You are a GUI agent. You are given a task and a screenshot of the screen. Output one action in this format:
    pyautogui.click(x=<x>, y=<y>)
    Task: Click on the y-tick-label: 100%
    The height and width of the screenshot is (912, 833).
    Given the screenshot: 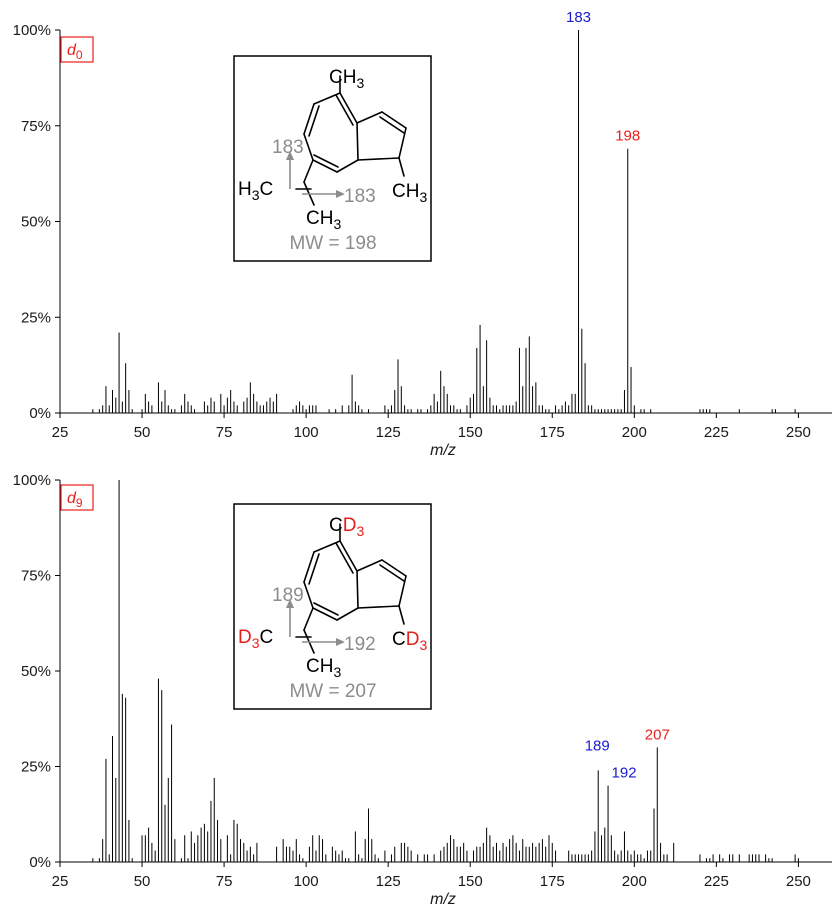 What is the action you would take?
    pyautogui.click(x=32, y=480)
    